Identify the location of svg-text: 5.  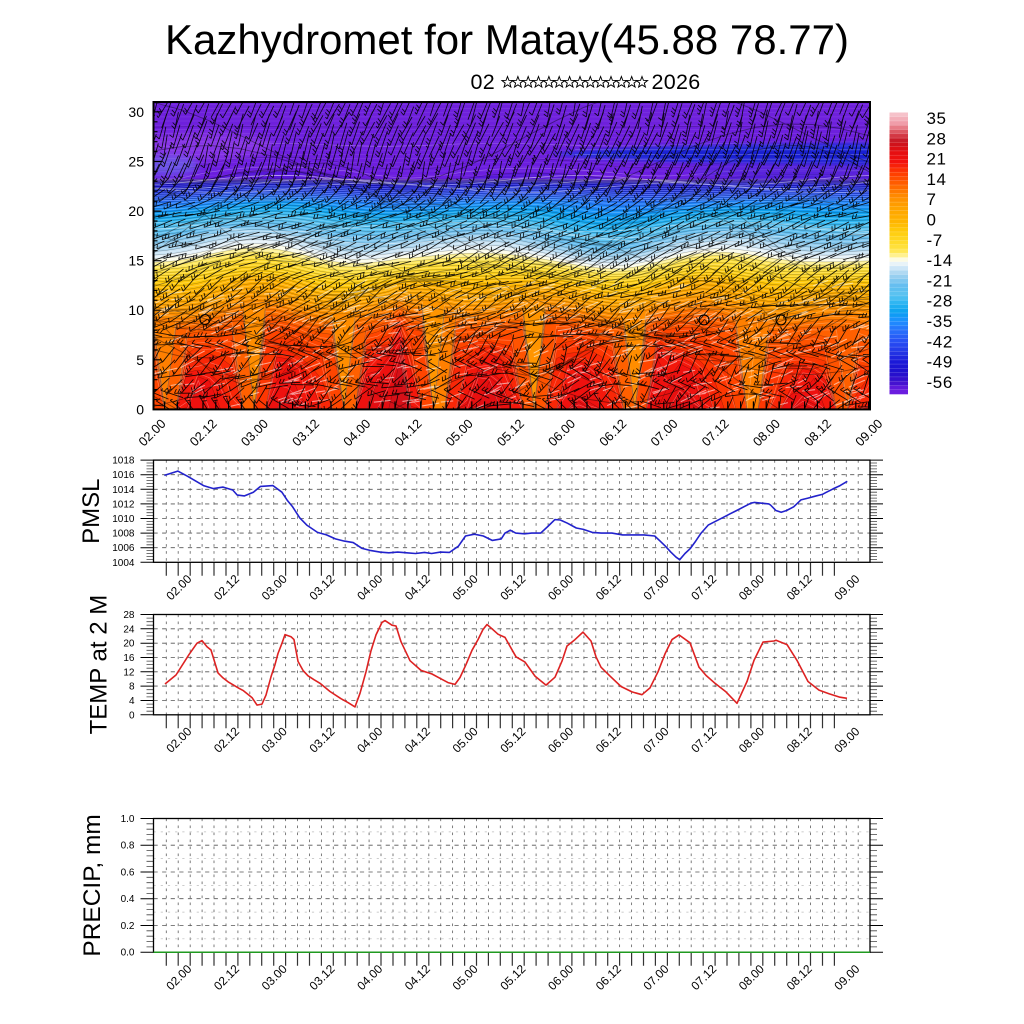
(140, 360).